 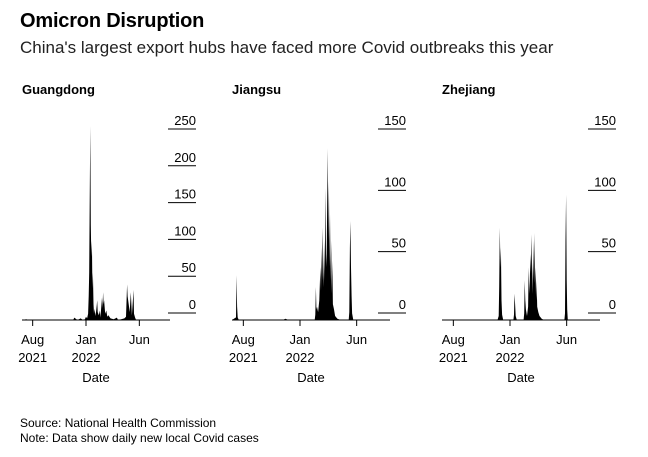 I want to click on panel-zhejiang-x-axis-label: Date, so click(x=520, y=377).